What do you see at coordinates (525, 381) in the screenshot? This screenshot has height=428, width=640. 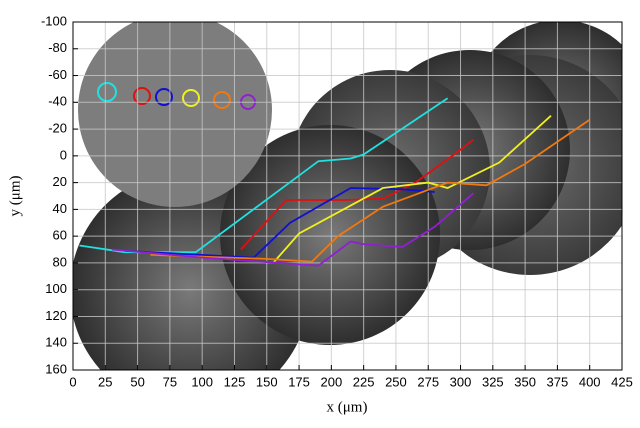 I see `x-tick-label: 350` at bounding box center [525, 381].